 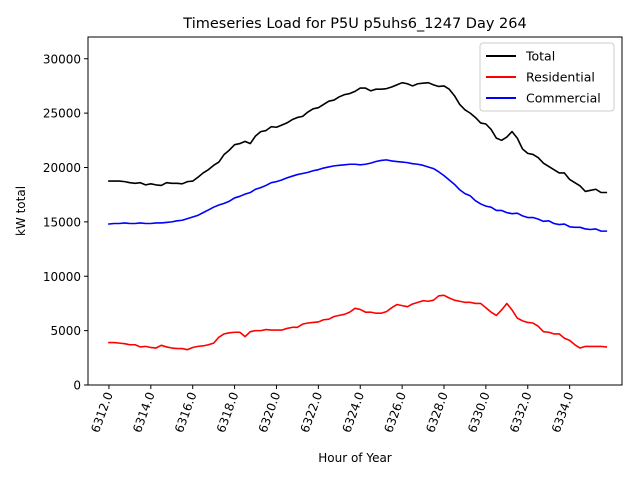 I want to click on y-axis-label: kW total, so click(x=21, y=211).